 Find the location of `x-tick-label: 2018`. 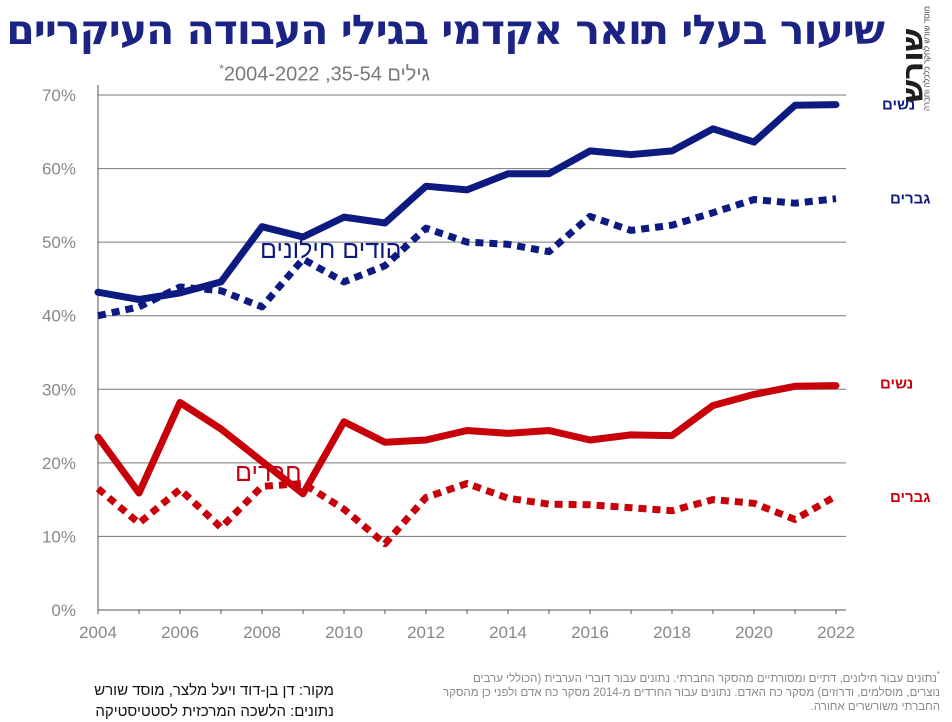

x-tick-label: 2018 is located at coordinates (672, 632).